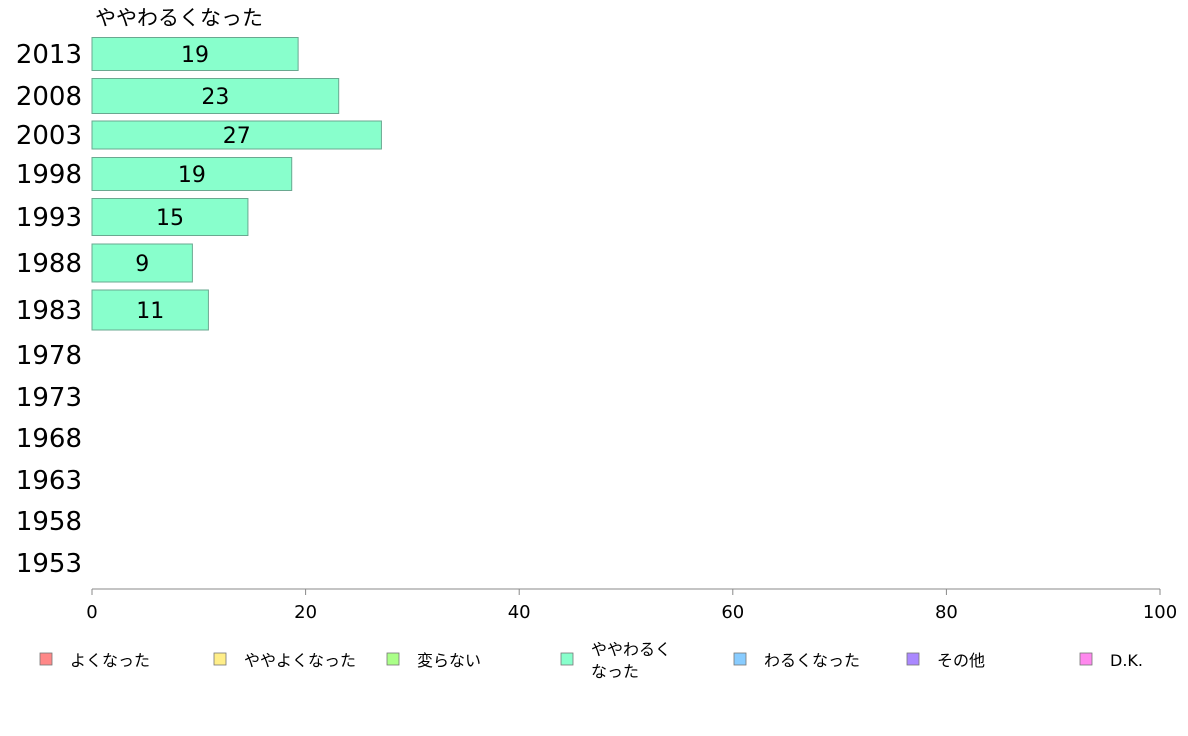 The width and height of the screenshot is (1188, 736). What do you see at coordinates (300, 660) in the screenshot?
I see `legend-label: ややよくなった` at bounding box center [300, 660].